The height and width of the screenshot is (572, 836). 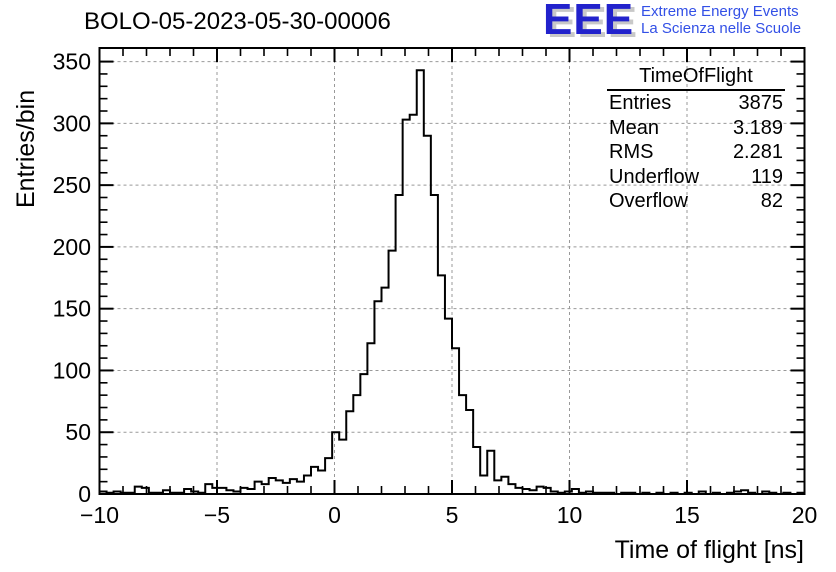 What do you see at coordinates (696, 103) in the screenshot?
I see `stats-row-entries: Entries 3875` at bounding box center [696, 103].